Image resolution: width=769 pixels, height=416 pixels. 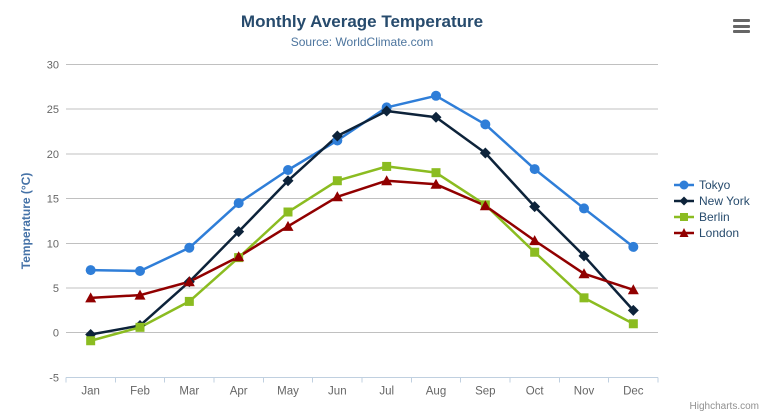 I want to click on data-point-tokyo-apr, so click(x=238, y=203).